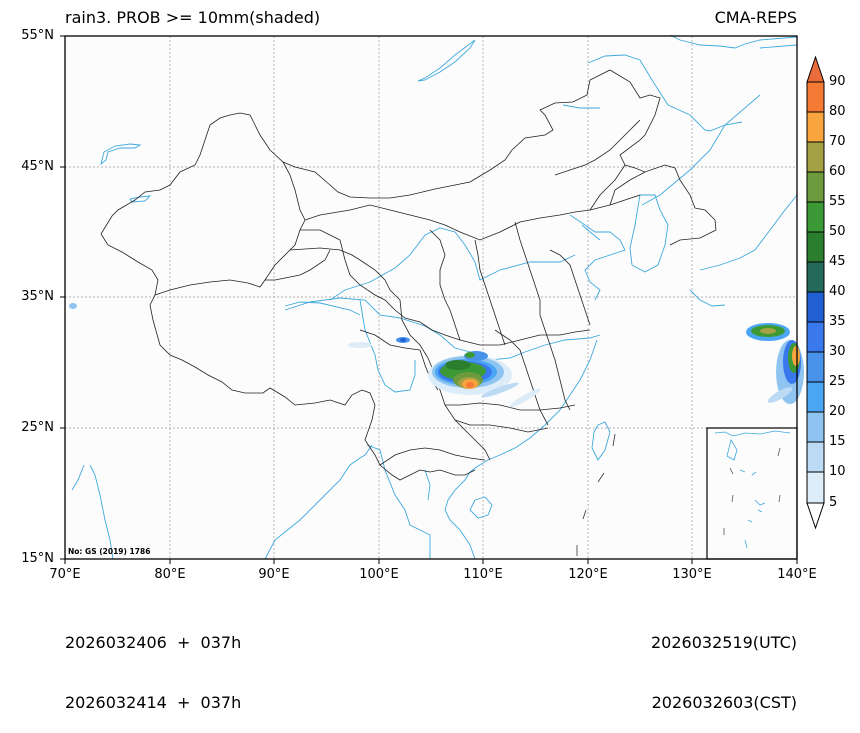  I want to click on colorbar-label: 70, so click(837, 141).